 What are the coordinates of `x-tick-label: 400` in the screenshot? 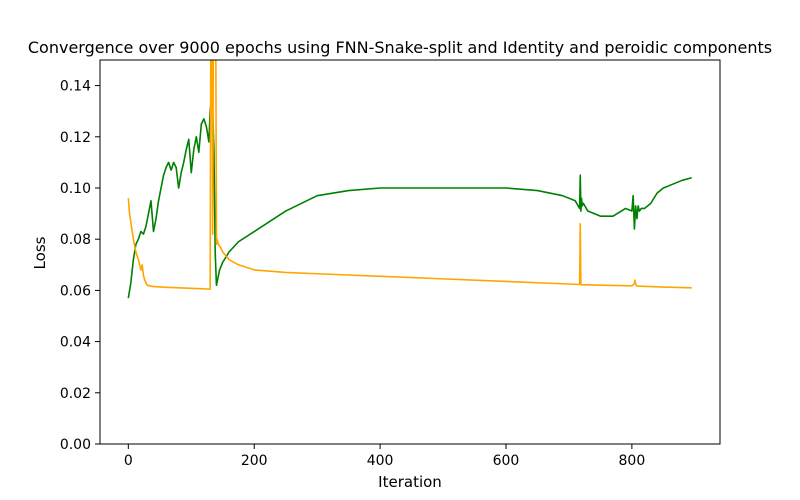 It's located at (380, 461).